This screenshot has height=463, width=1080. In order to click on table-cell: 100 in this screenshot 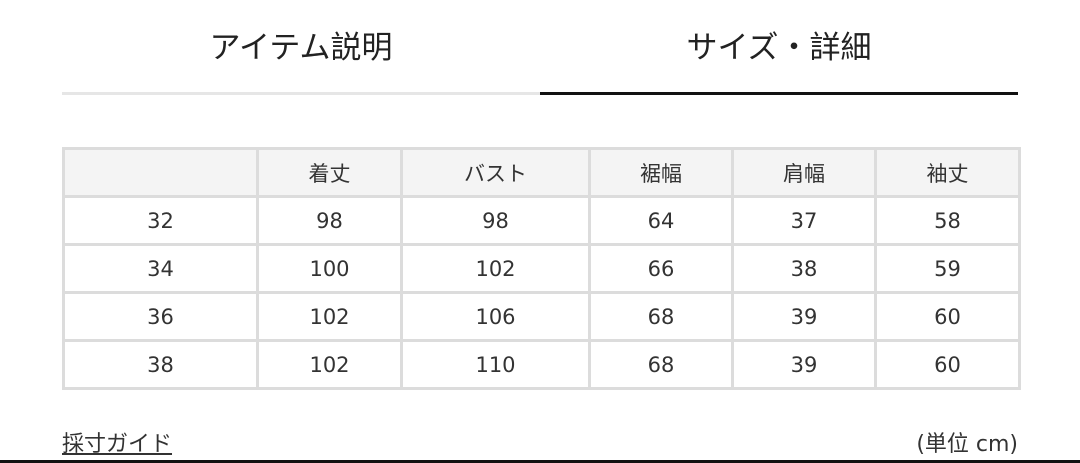, I will do `click(329, 268)`.